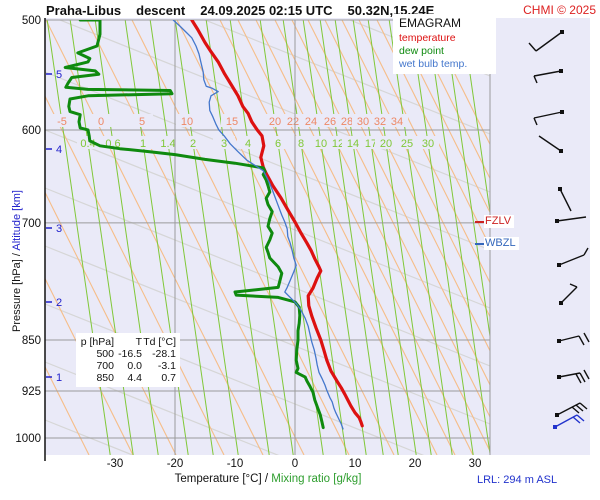 This screenshot has height=500, width=600. I want to click on copyright-notice: CHMI © 2025, so click(559, 10).